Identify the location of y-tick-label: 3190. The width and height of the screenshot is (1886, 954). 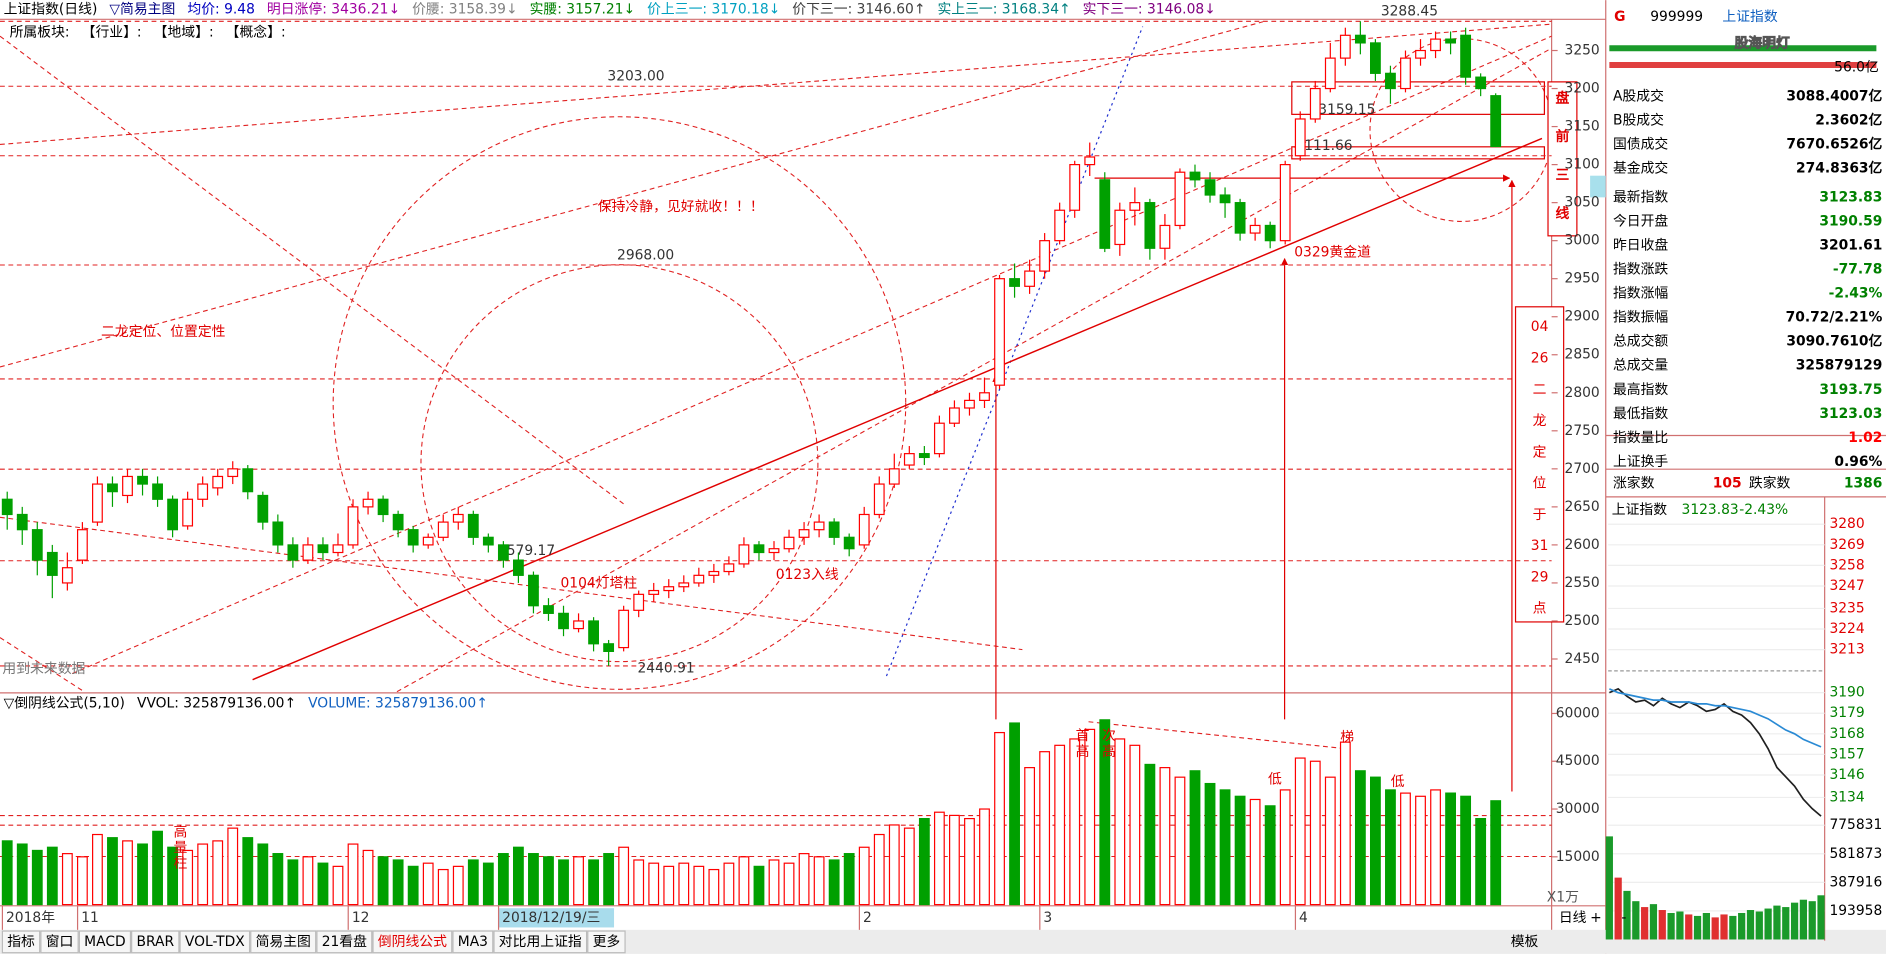
(1846, 693).